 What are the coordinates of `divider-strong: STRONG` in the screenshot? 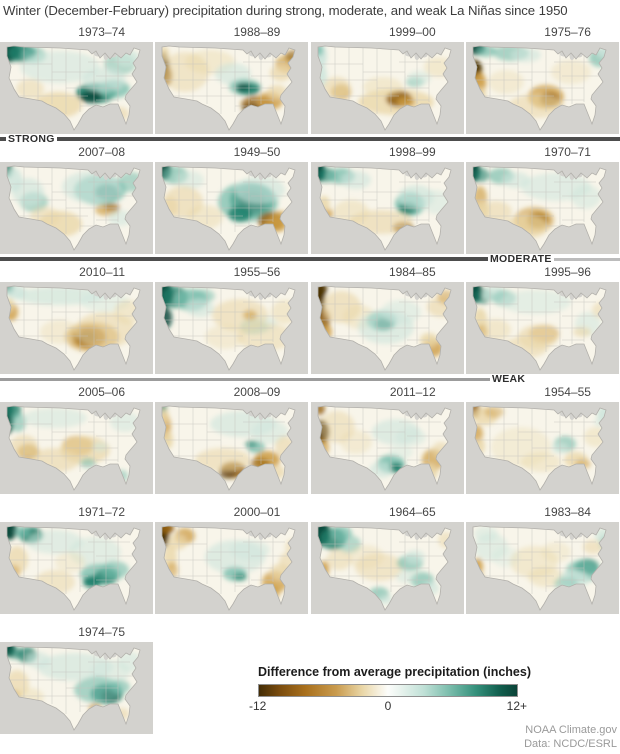 It's located at (310, 139).